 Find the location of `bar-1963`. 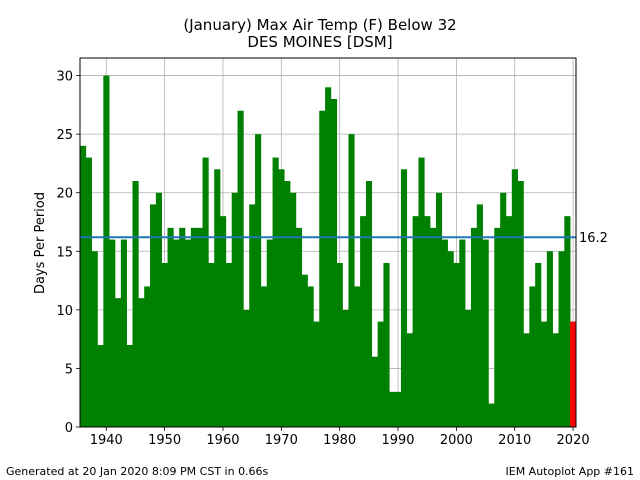

bar-1963 is located at coordinates (240, 268).